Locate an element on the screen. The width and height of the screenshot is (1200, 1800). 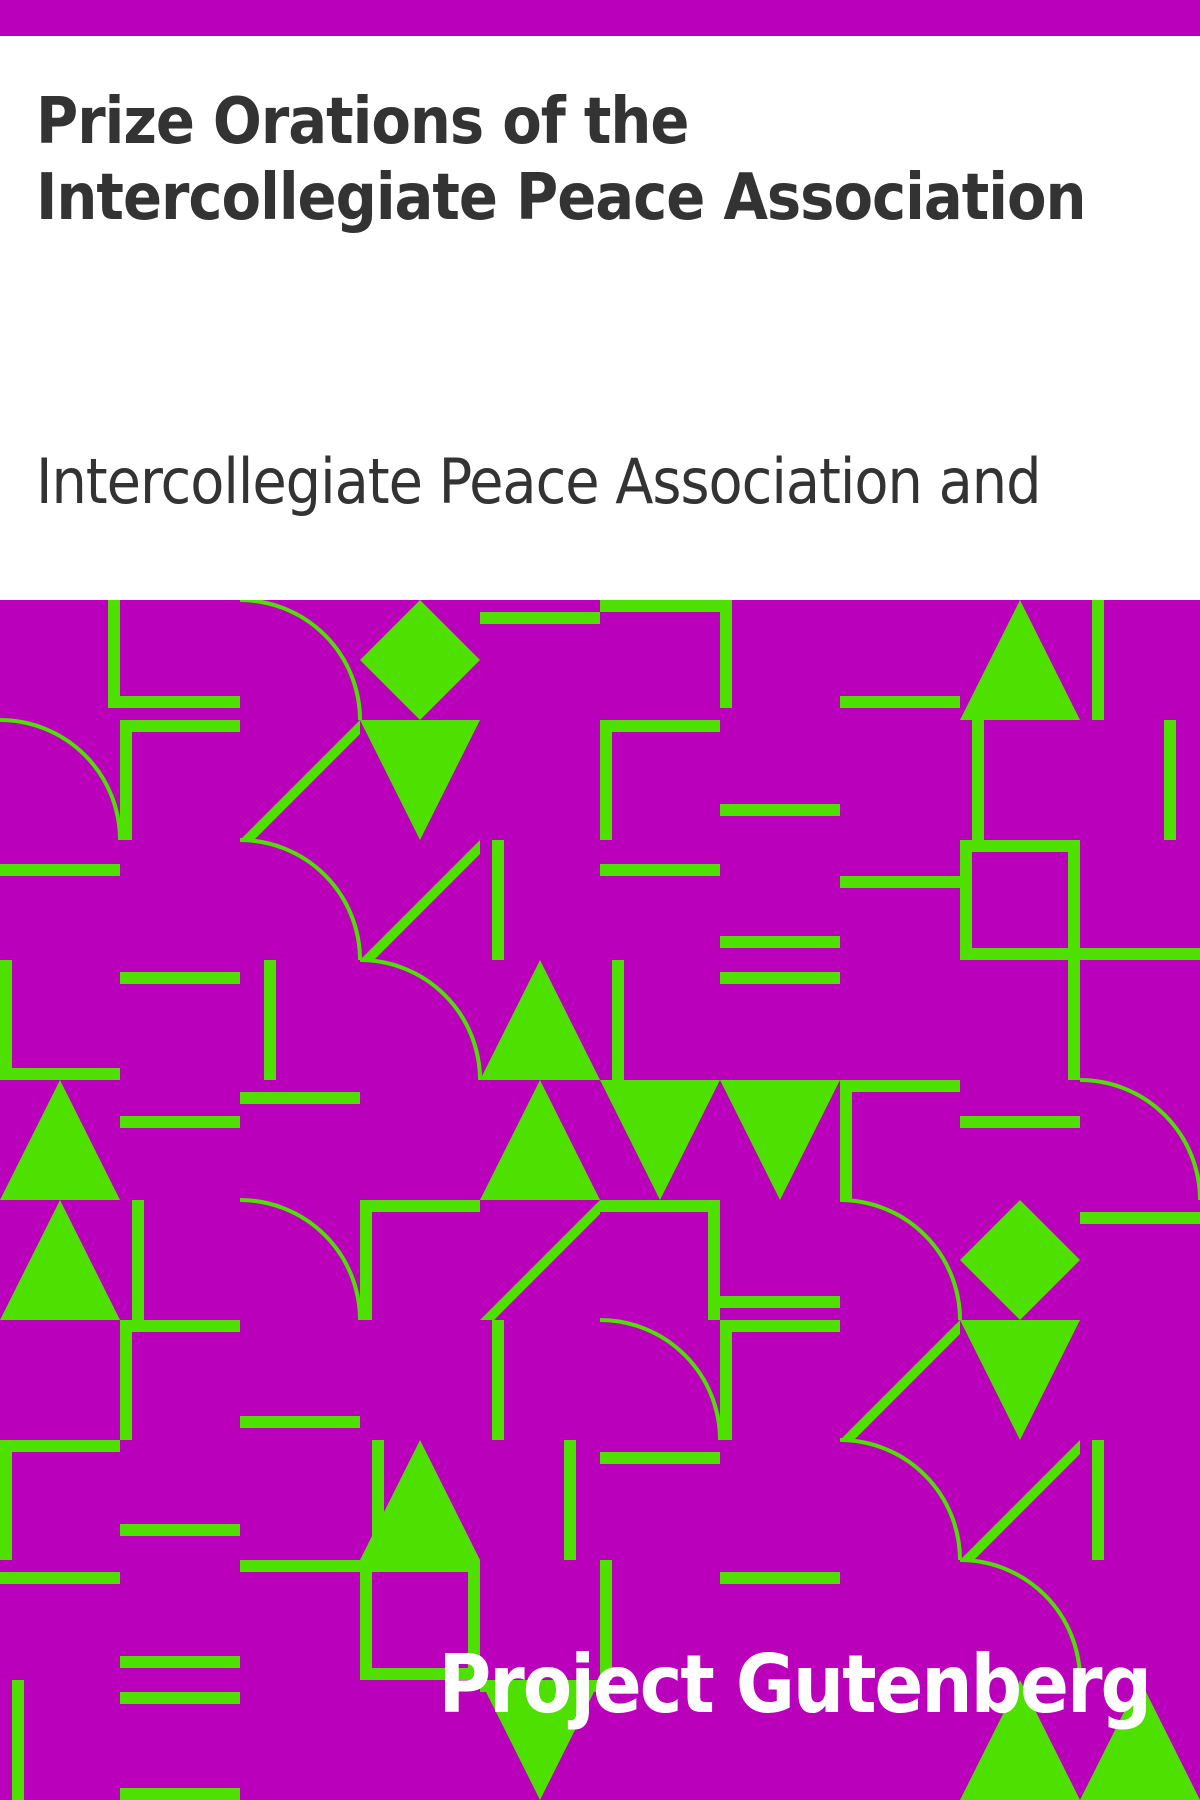
publisher-logo: Project Gutenberg is located at coordinates (794, 1685).